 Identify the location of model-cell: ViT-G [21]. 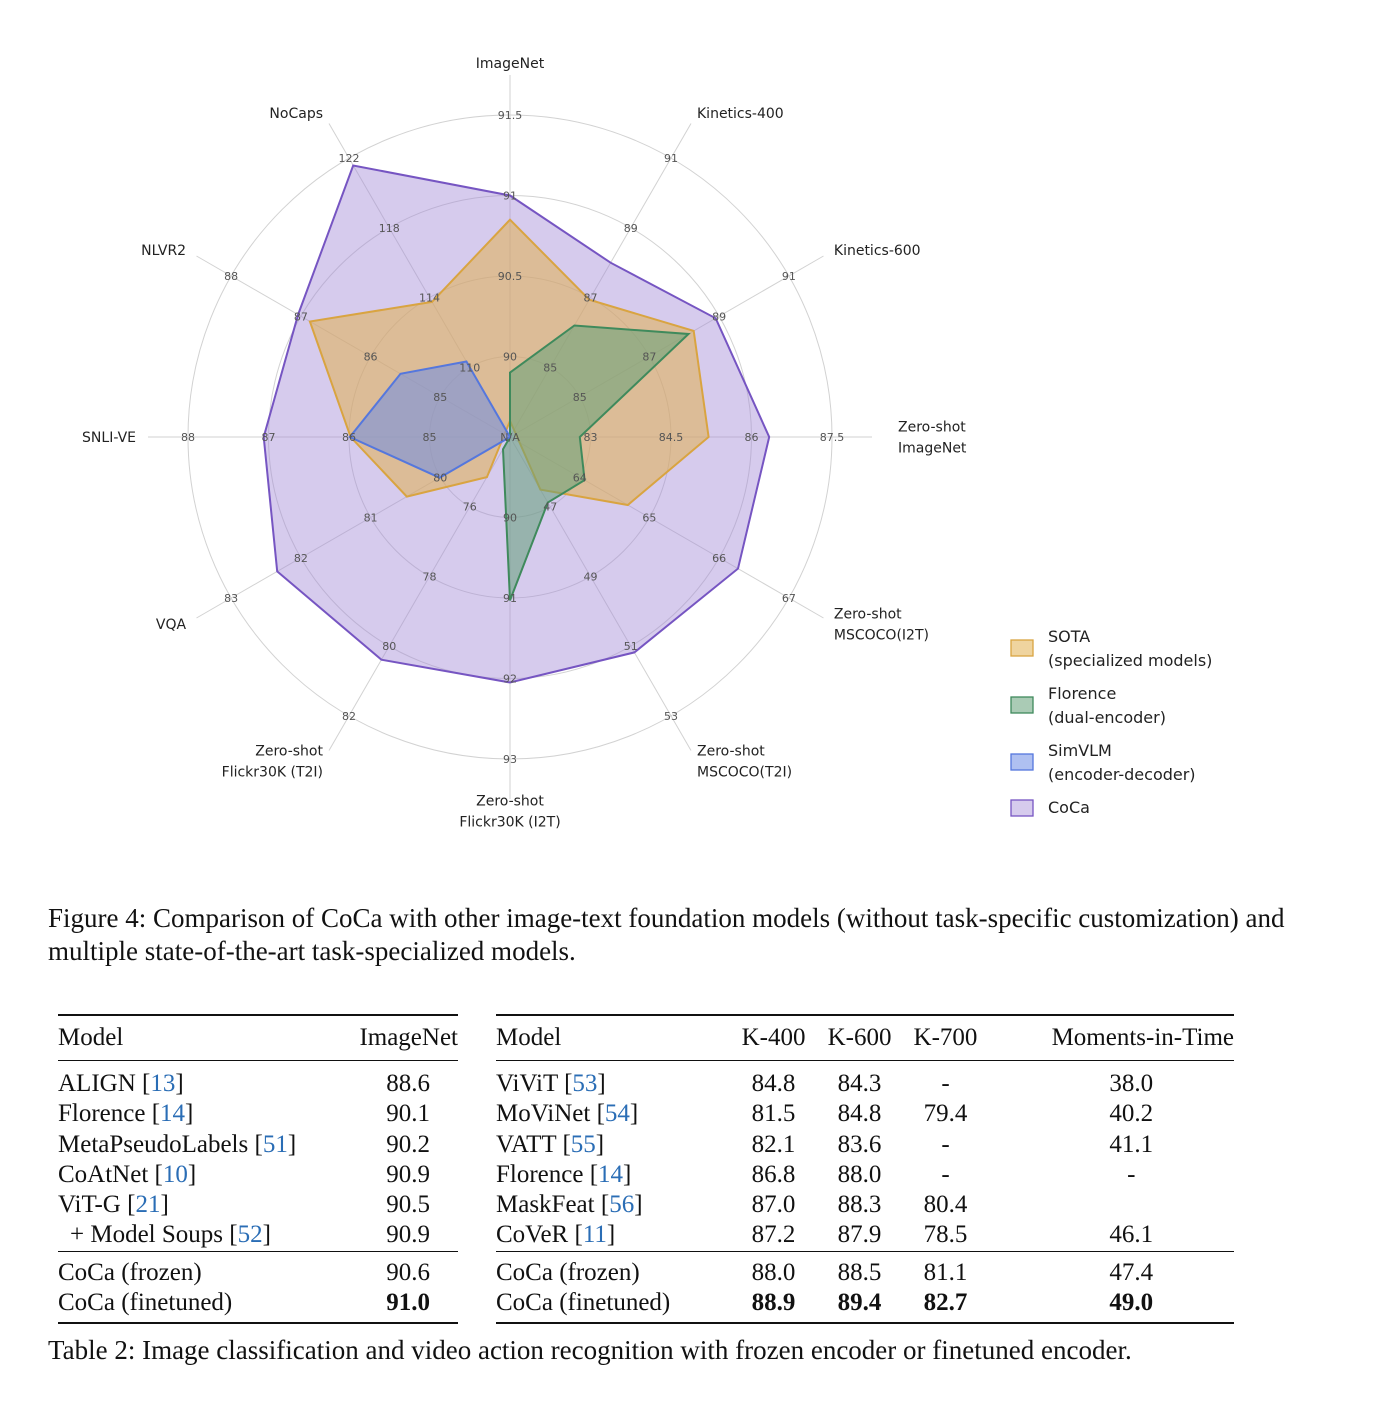
(113, 1205).